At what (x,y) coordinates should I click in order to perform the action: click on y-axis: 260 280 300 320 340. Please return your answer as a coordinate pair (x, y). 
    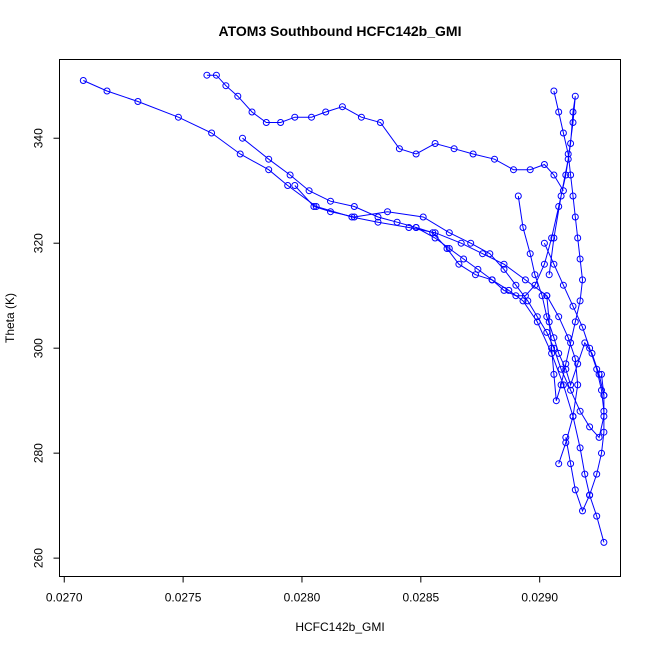
    Looking at the image, I should click on (46, 348).